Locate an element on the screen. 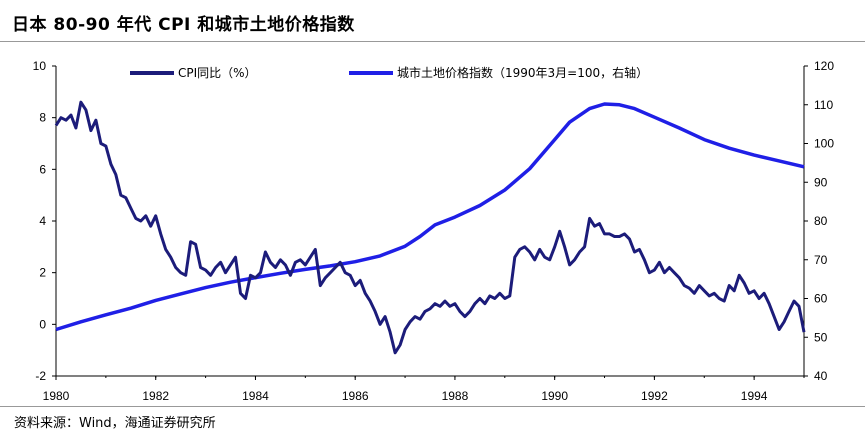 The width and height of the screenshot is (865, 437). x-tick-label: 1982 is located at coordinates (155, 396).